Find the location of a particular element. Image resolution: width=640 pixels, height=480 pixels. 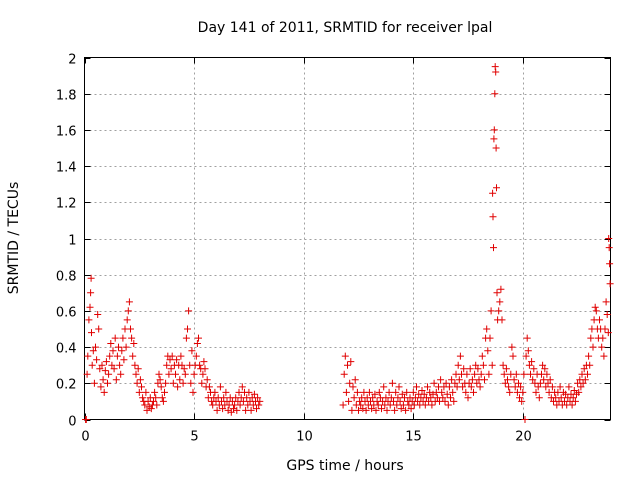

y-axis-title: SRMTID / TECUs is located at coordinates (14, 238).